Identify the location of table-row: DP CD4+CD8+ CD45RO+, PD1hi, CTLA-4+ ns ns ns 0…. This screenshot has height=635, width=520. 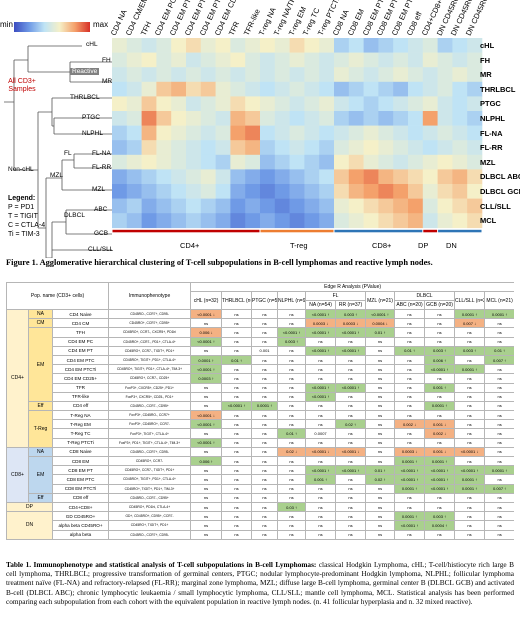
(260, 507).